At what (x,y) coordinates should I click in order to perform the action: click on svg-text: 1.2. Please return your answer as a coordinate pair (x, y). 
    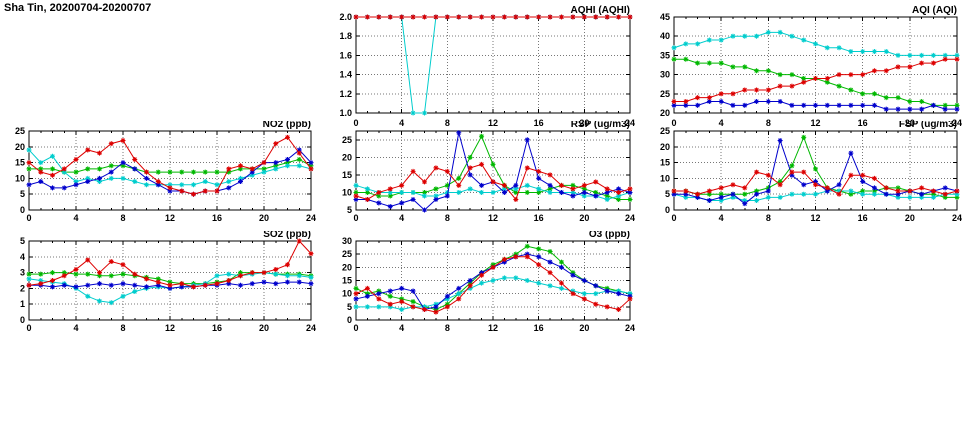
    Looking at the image, I should click on (345, 94).